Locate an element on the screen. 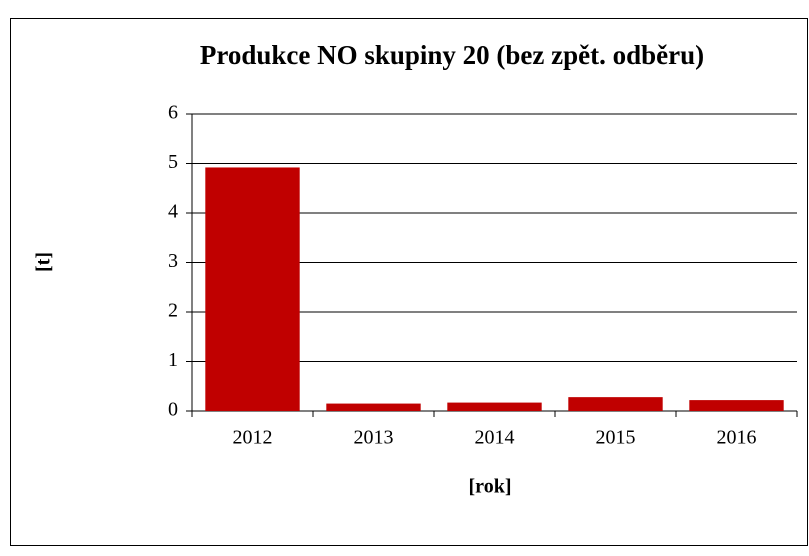 This screenshot has width=809, height=556. x-axis-label: [rok] is located at coordinates (490, 487).